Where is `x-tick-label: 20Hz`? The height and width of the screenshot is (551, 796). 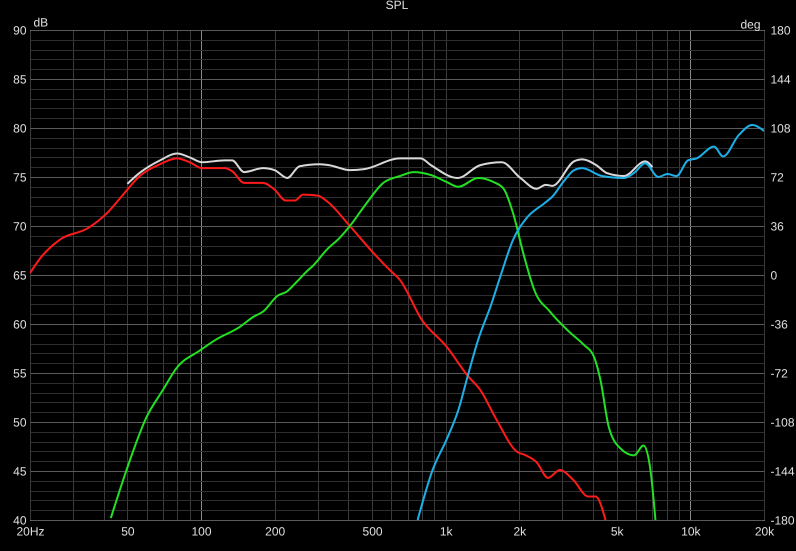
x-tick-label: 20Hz is located at coordinates (30, 531).